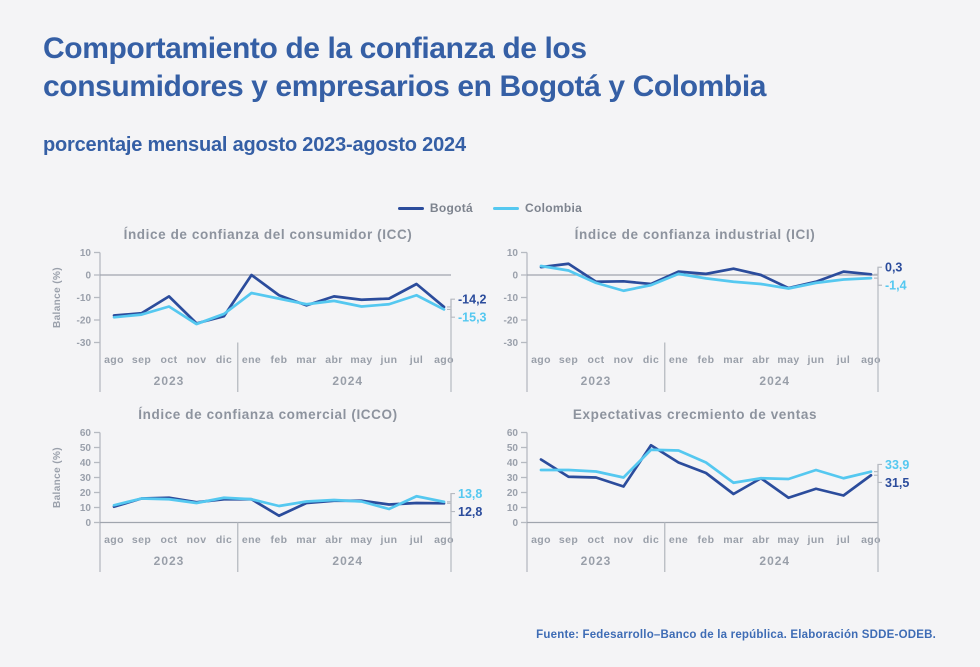 The image size is (980, 667). I want to click on chart-title-ventas: Expectativas crecmiento de ventas, so click(695, 414).